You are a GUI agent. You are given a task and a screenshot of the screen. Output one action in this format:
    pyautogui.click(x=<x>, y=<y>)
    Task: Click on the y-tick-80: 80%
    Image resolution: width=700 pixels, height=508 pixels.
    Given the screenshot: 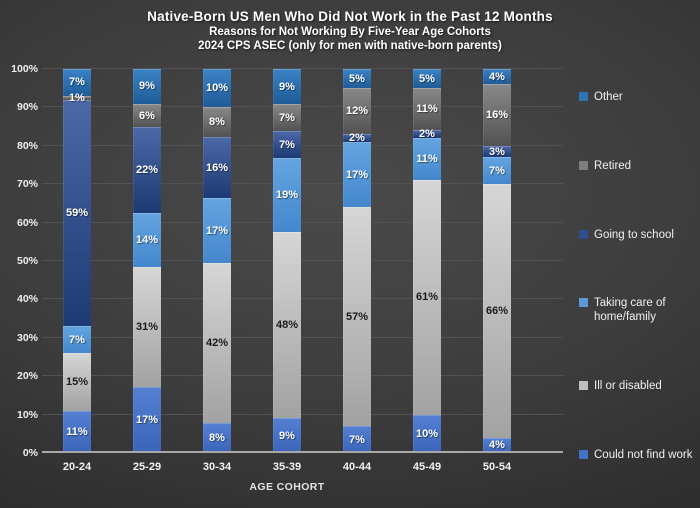 What is the action you would take?
    pyautogui.click(x=27, y=145)
    